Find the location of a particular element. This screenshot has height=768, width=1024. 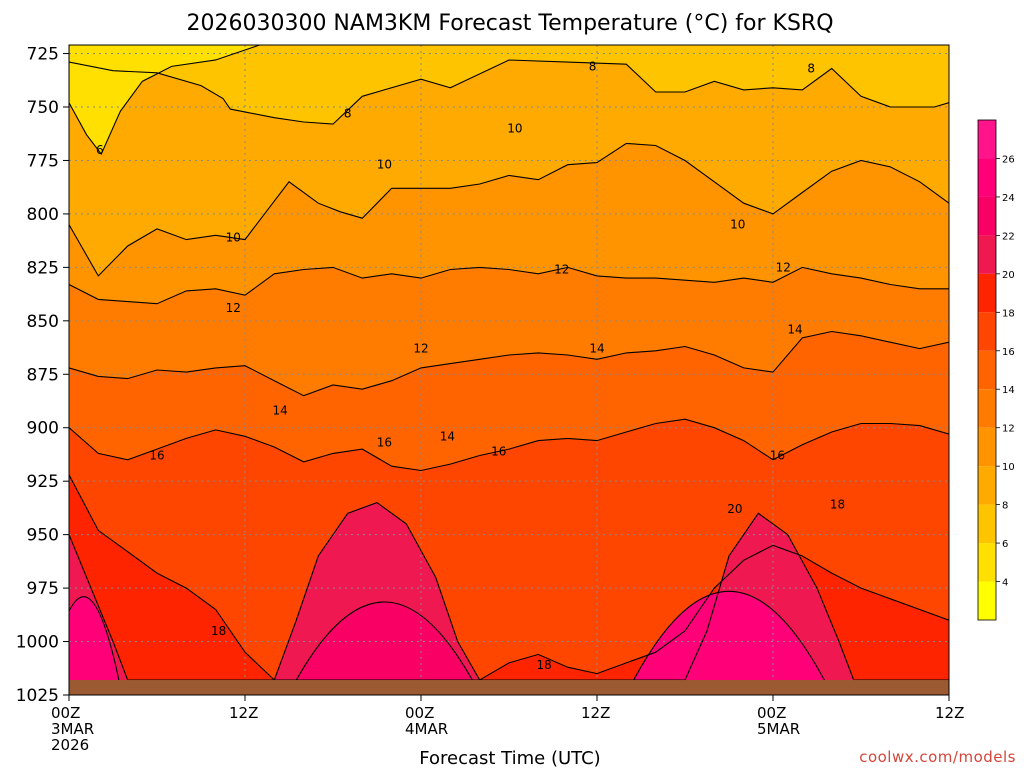

colorbar-label-18: 18 is located at coordinates (1008, 313).